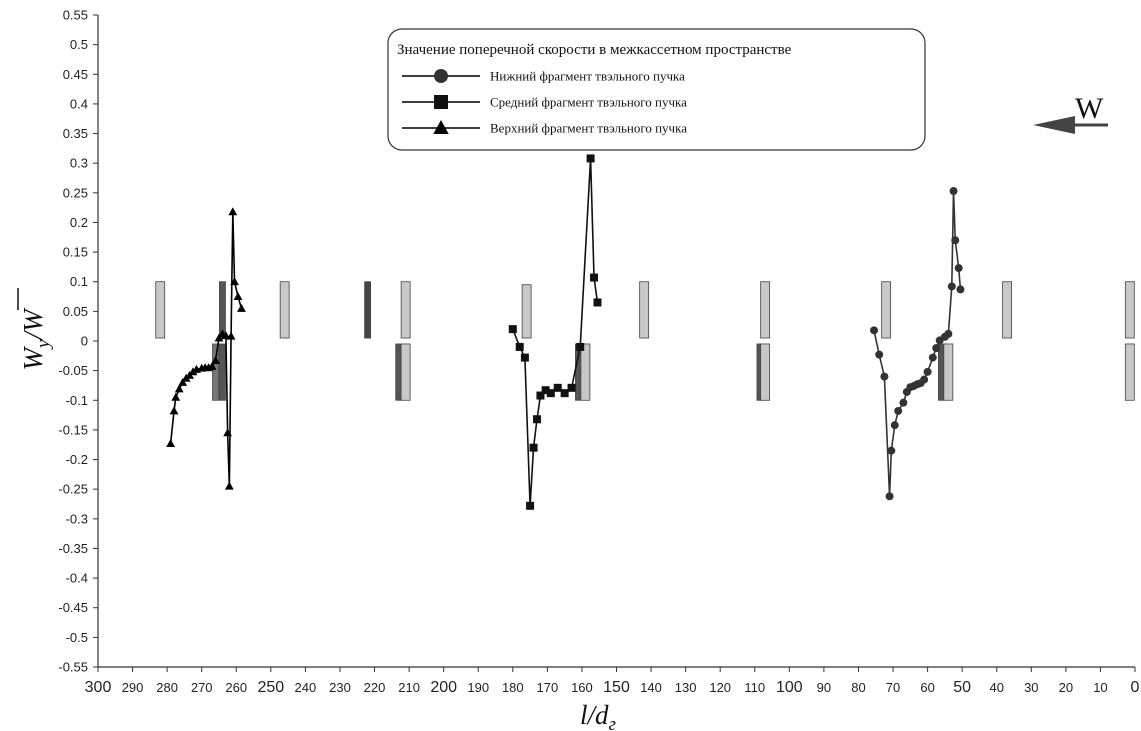  What do you see at coordinates (409, 687) in the screenshot?
I see `x-tick-label: 210` at bounding box center [409, 687].